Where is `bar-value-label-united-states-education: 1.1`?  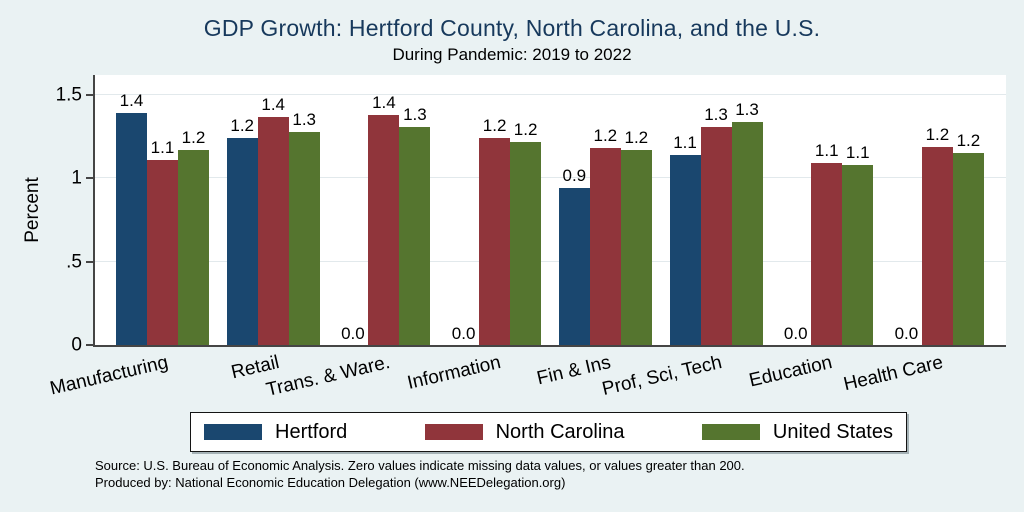 bar-value-label-united-states-education: 1.1 is located at coordinates (857, 152).